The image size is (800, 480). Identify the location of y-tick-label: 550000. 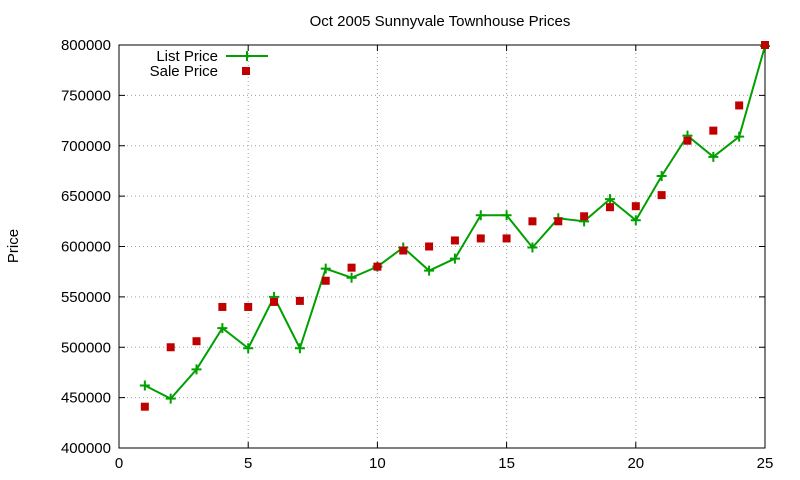
(86, 297).